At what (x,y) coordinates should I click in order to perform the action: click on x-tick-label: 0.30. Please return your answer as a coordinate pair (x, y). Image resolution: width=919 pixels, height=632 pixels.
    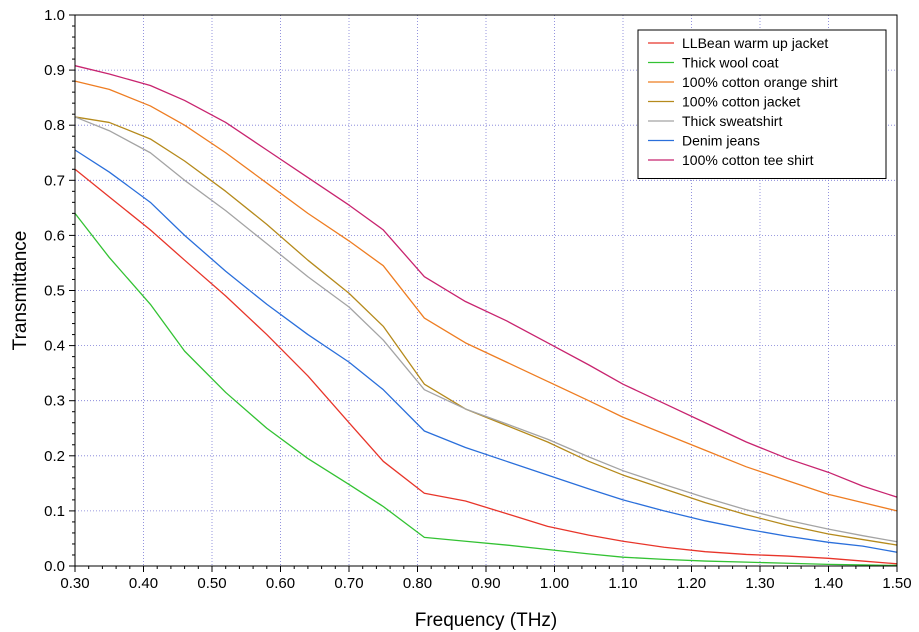
    Looking at the image, I should click on (74, 583).